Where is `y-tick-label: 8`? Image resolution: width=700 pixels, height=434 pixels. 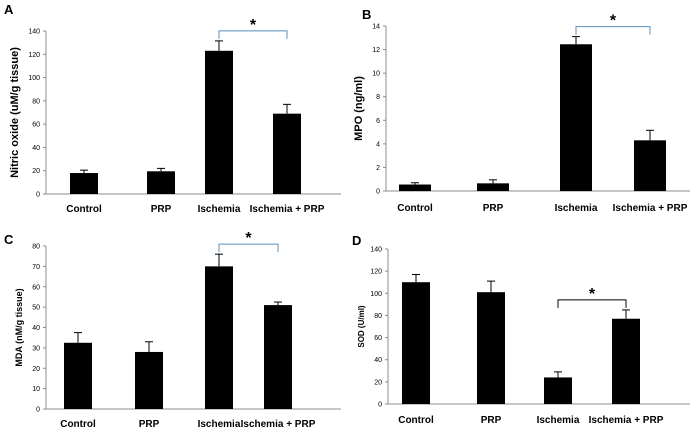 y-tick-label: 8 is located at coordinates (378, 97).